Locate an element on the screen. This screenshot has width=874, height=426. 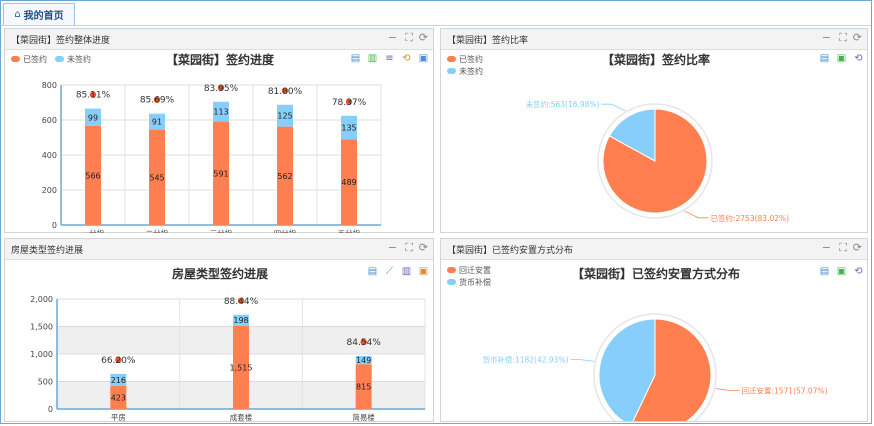
y-tick-label: 600 is located at coordinates (49, 120).